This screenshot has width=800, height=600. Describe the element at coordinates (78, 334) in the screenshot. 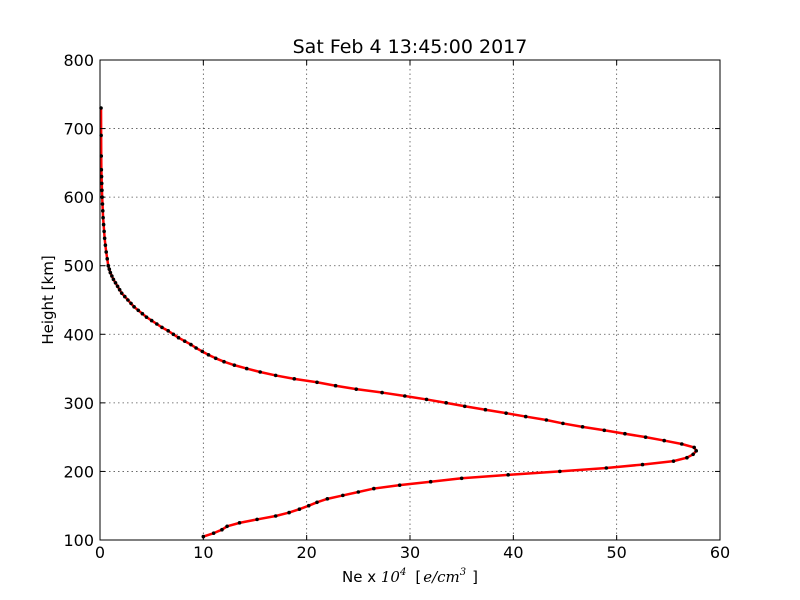

I see `y-tick-label: 400` at that location.